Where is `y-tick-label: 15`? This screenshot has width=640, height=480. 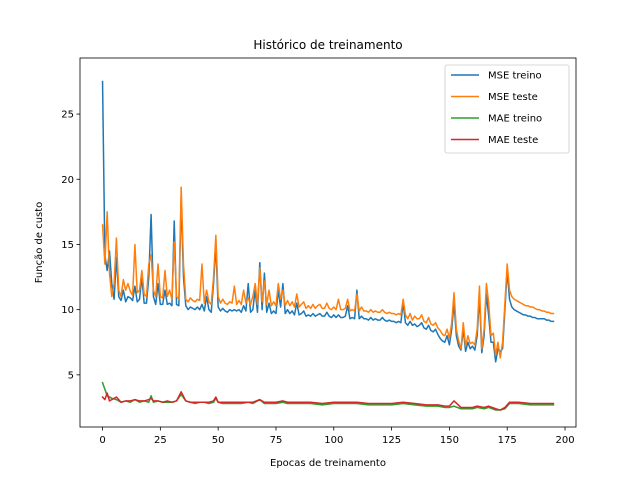
y-tick-label: 15 is located at coordinates (67, 245).